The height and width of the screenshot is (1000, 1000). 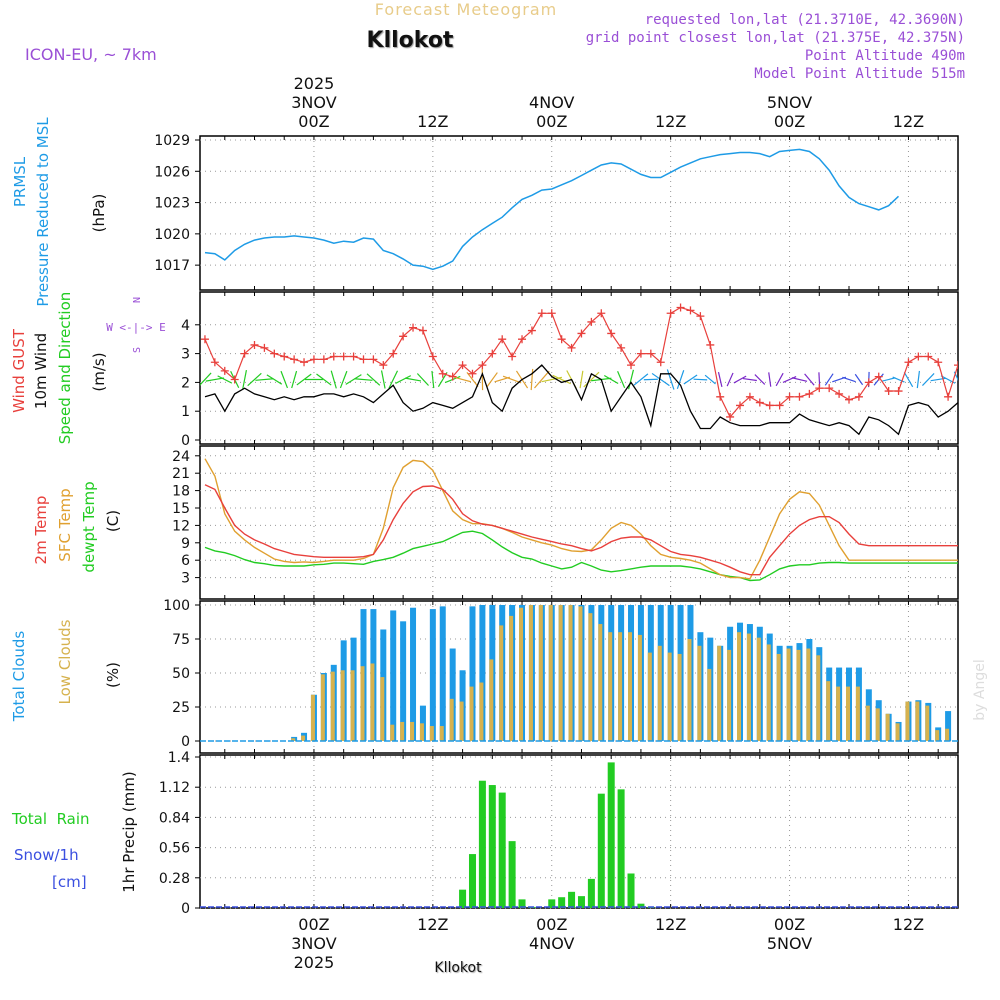 What do you see at coordinates (579, 835) in the screenshot?
I see `panel-content` at bounding box center [579, 835].